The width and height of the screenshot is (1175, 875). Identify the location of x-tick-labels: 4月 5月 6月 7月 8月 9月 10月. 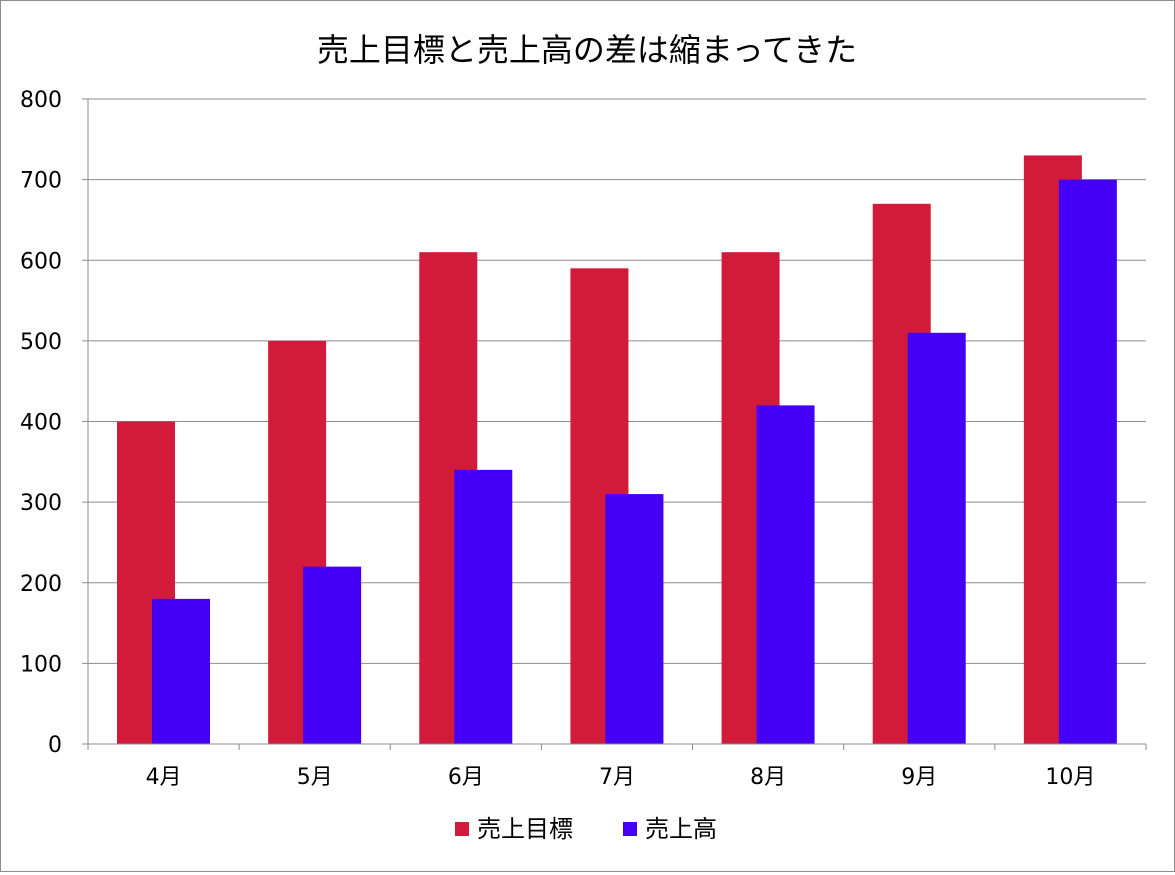
(621, 777).